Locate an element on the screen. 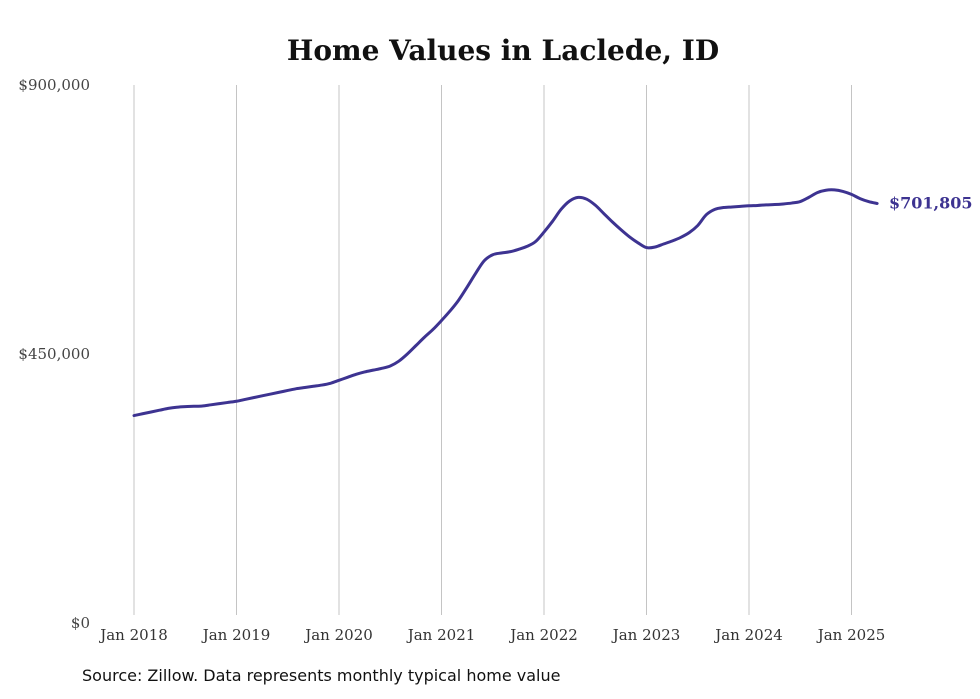 This screenshot has width=980, height=699. y-tick-label: $0 is located at coordinates (80, 623).